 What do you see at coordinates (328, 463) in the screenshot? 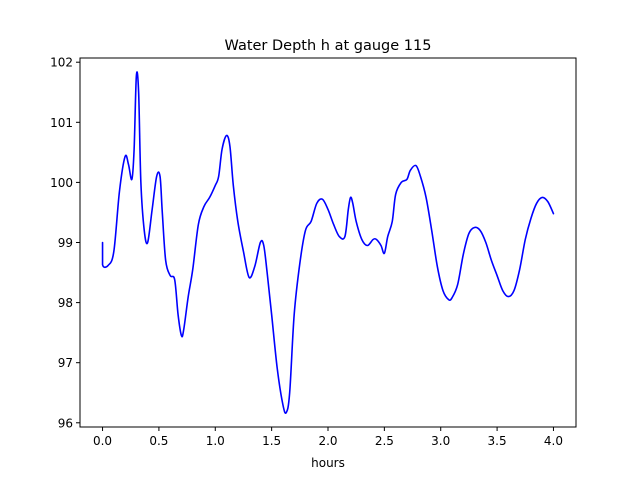
I see `x-axis-label: hours` at bounding box center [328, 463].